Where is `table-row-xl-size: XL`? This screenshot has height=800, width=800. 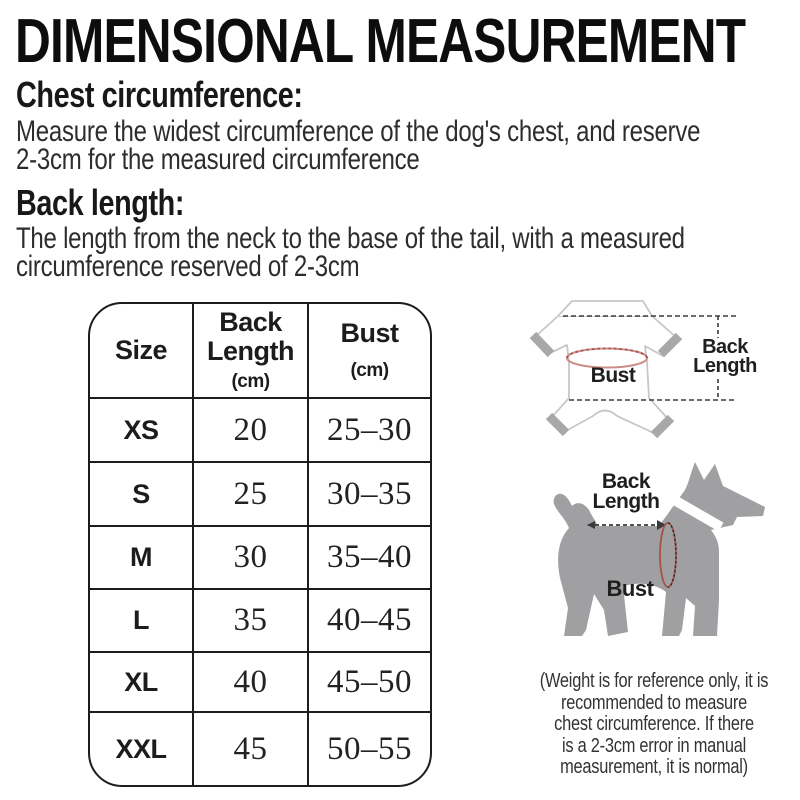 table-row-xl-size: XL is located at coordinates (142, 683).